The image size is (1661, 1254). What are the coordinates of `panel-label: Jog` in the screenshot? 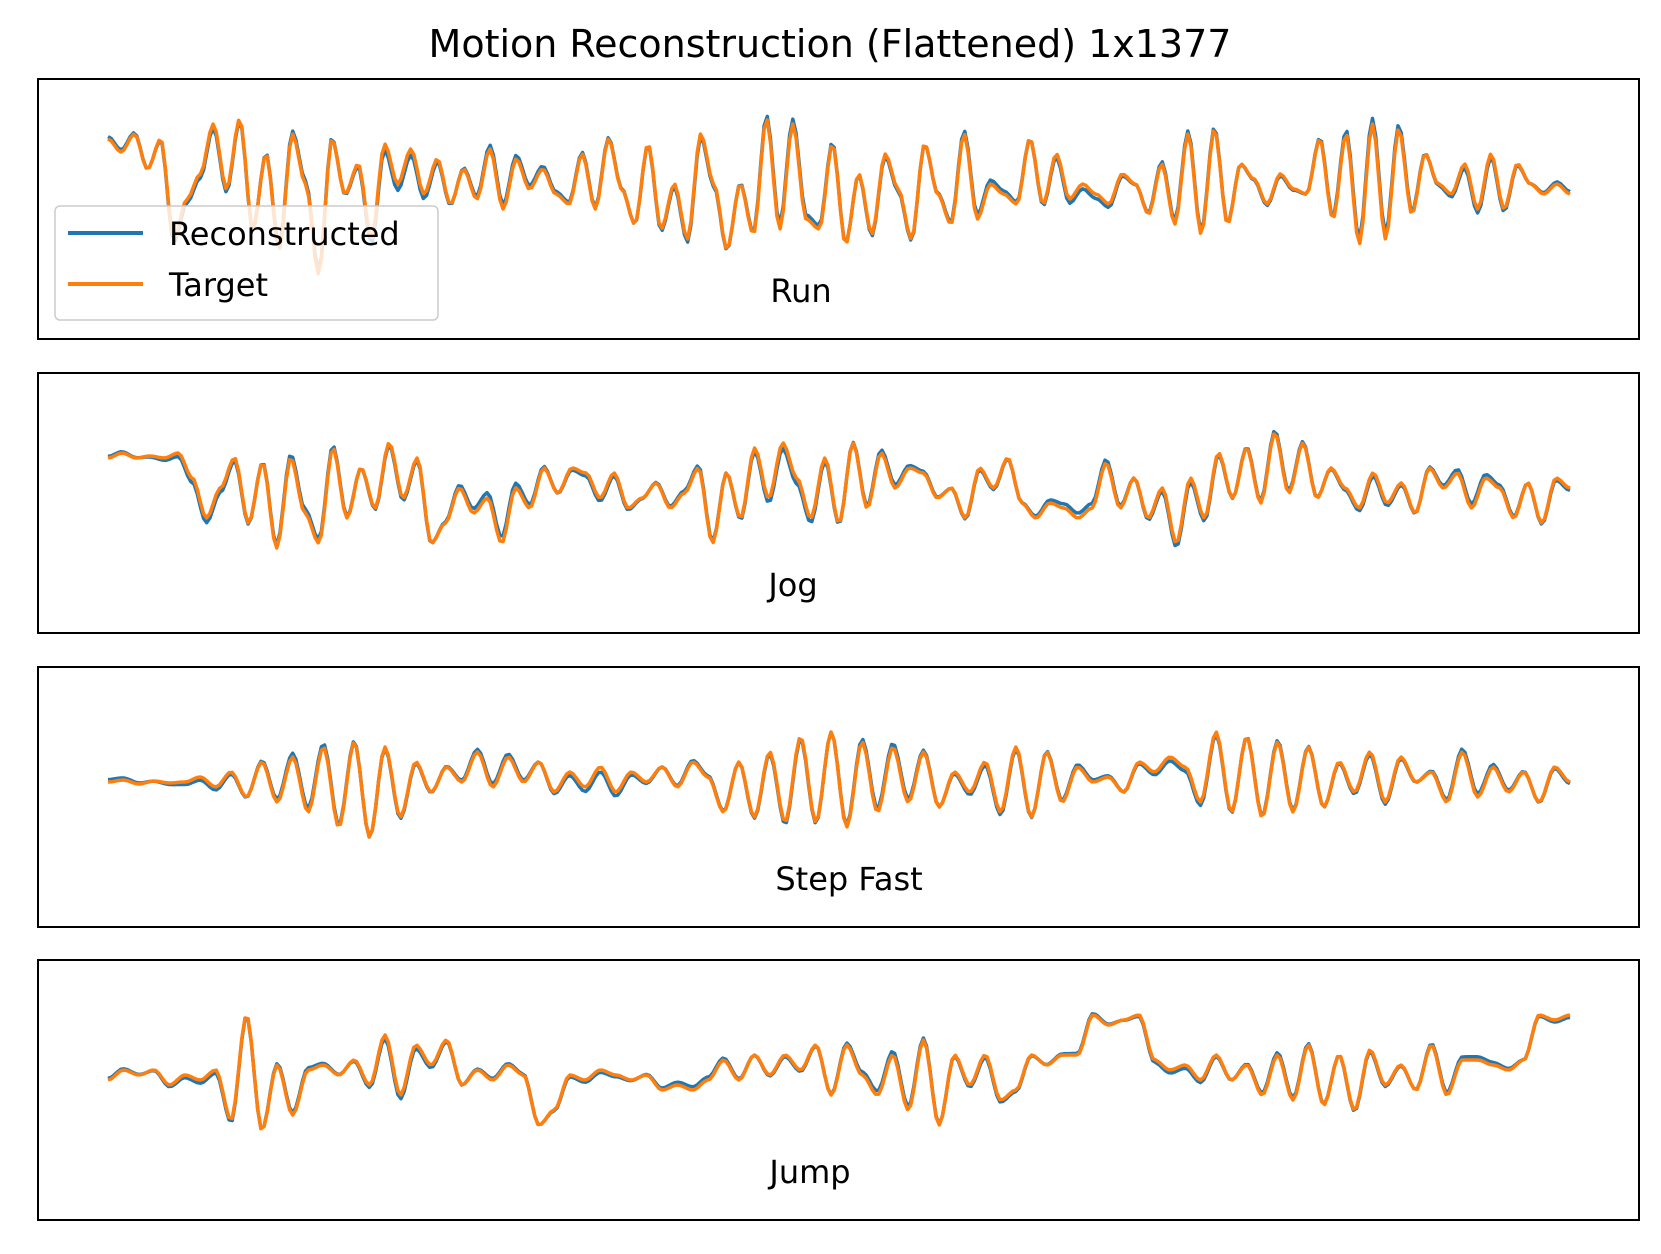 It's located at (791, 585).